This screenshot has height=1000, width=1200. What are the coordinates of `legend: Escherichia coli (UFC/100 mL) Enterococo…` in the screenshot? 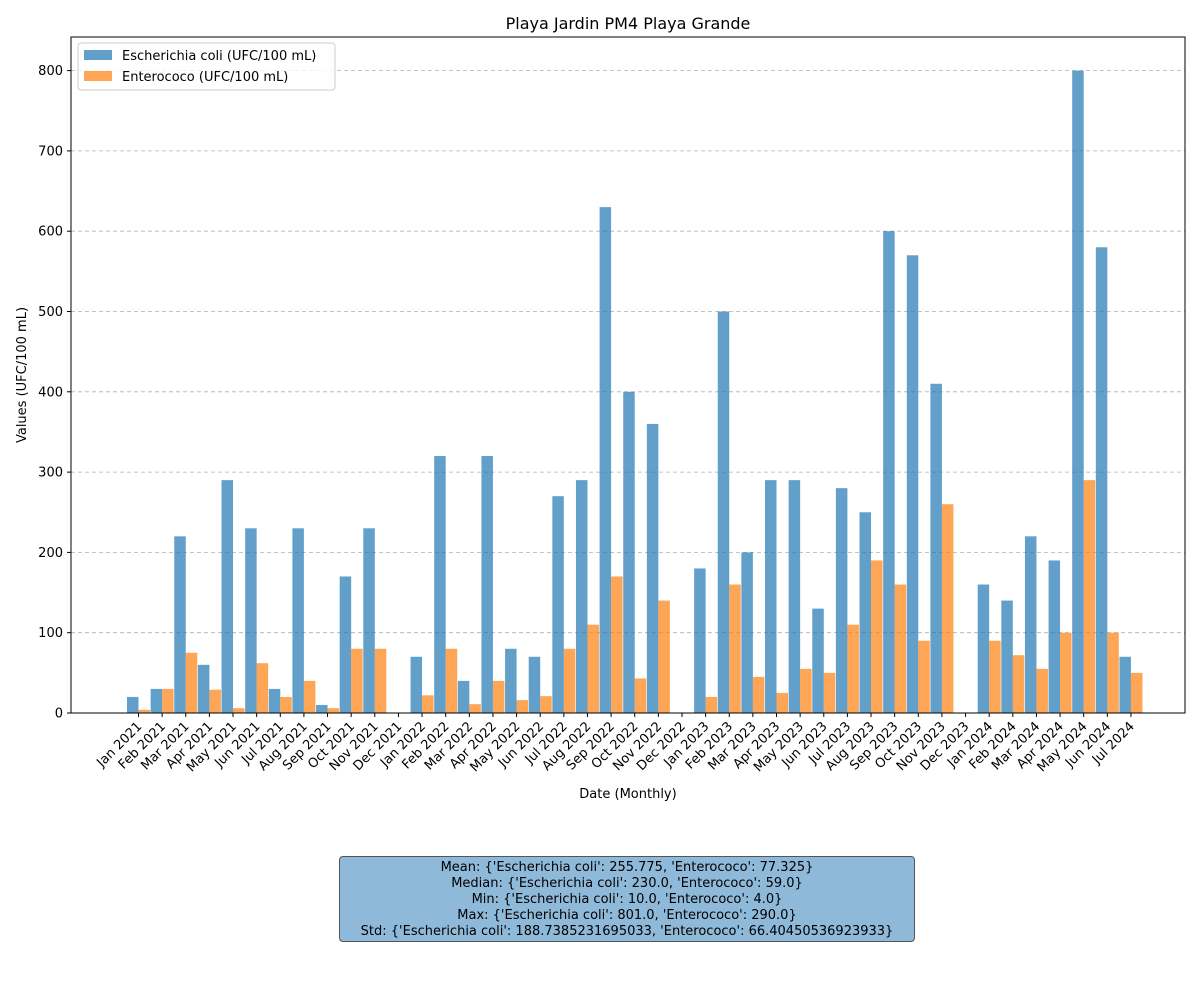 It's located at (206, 66).